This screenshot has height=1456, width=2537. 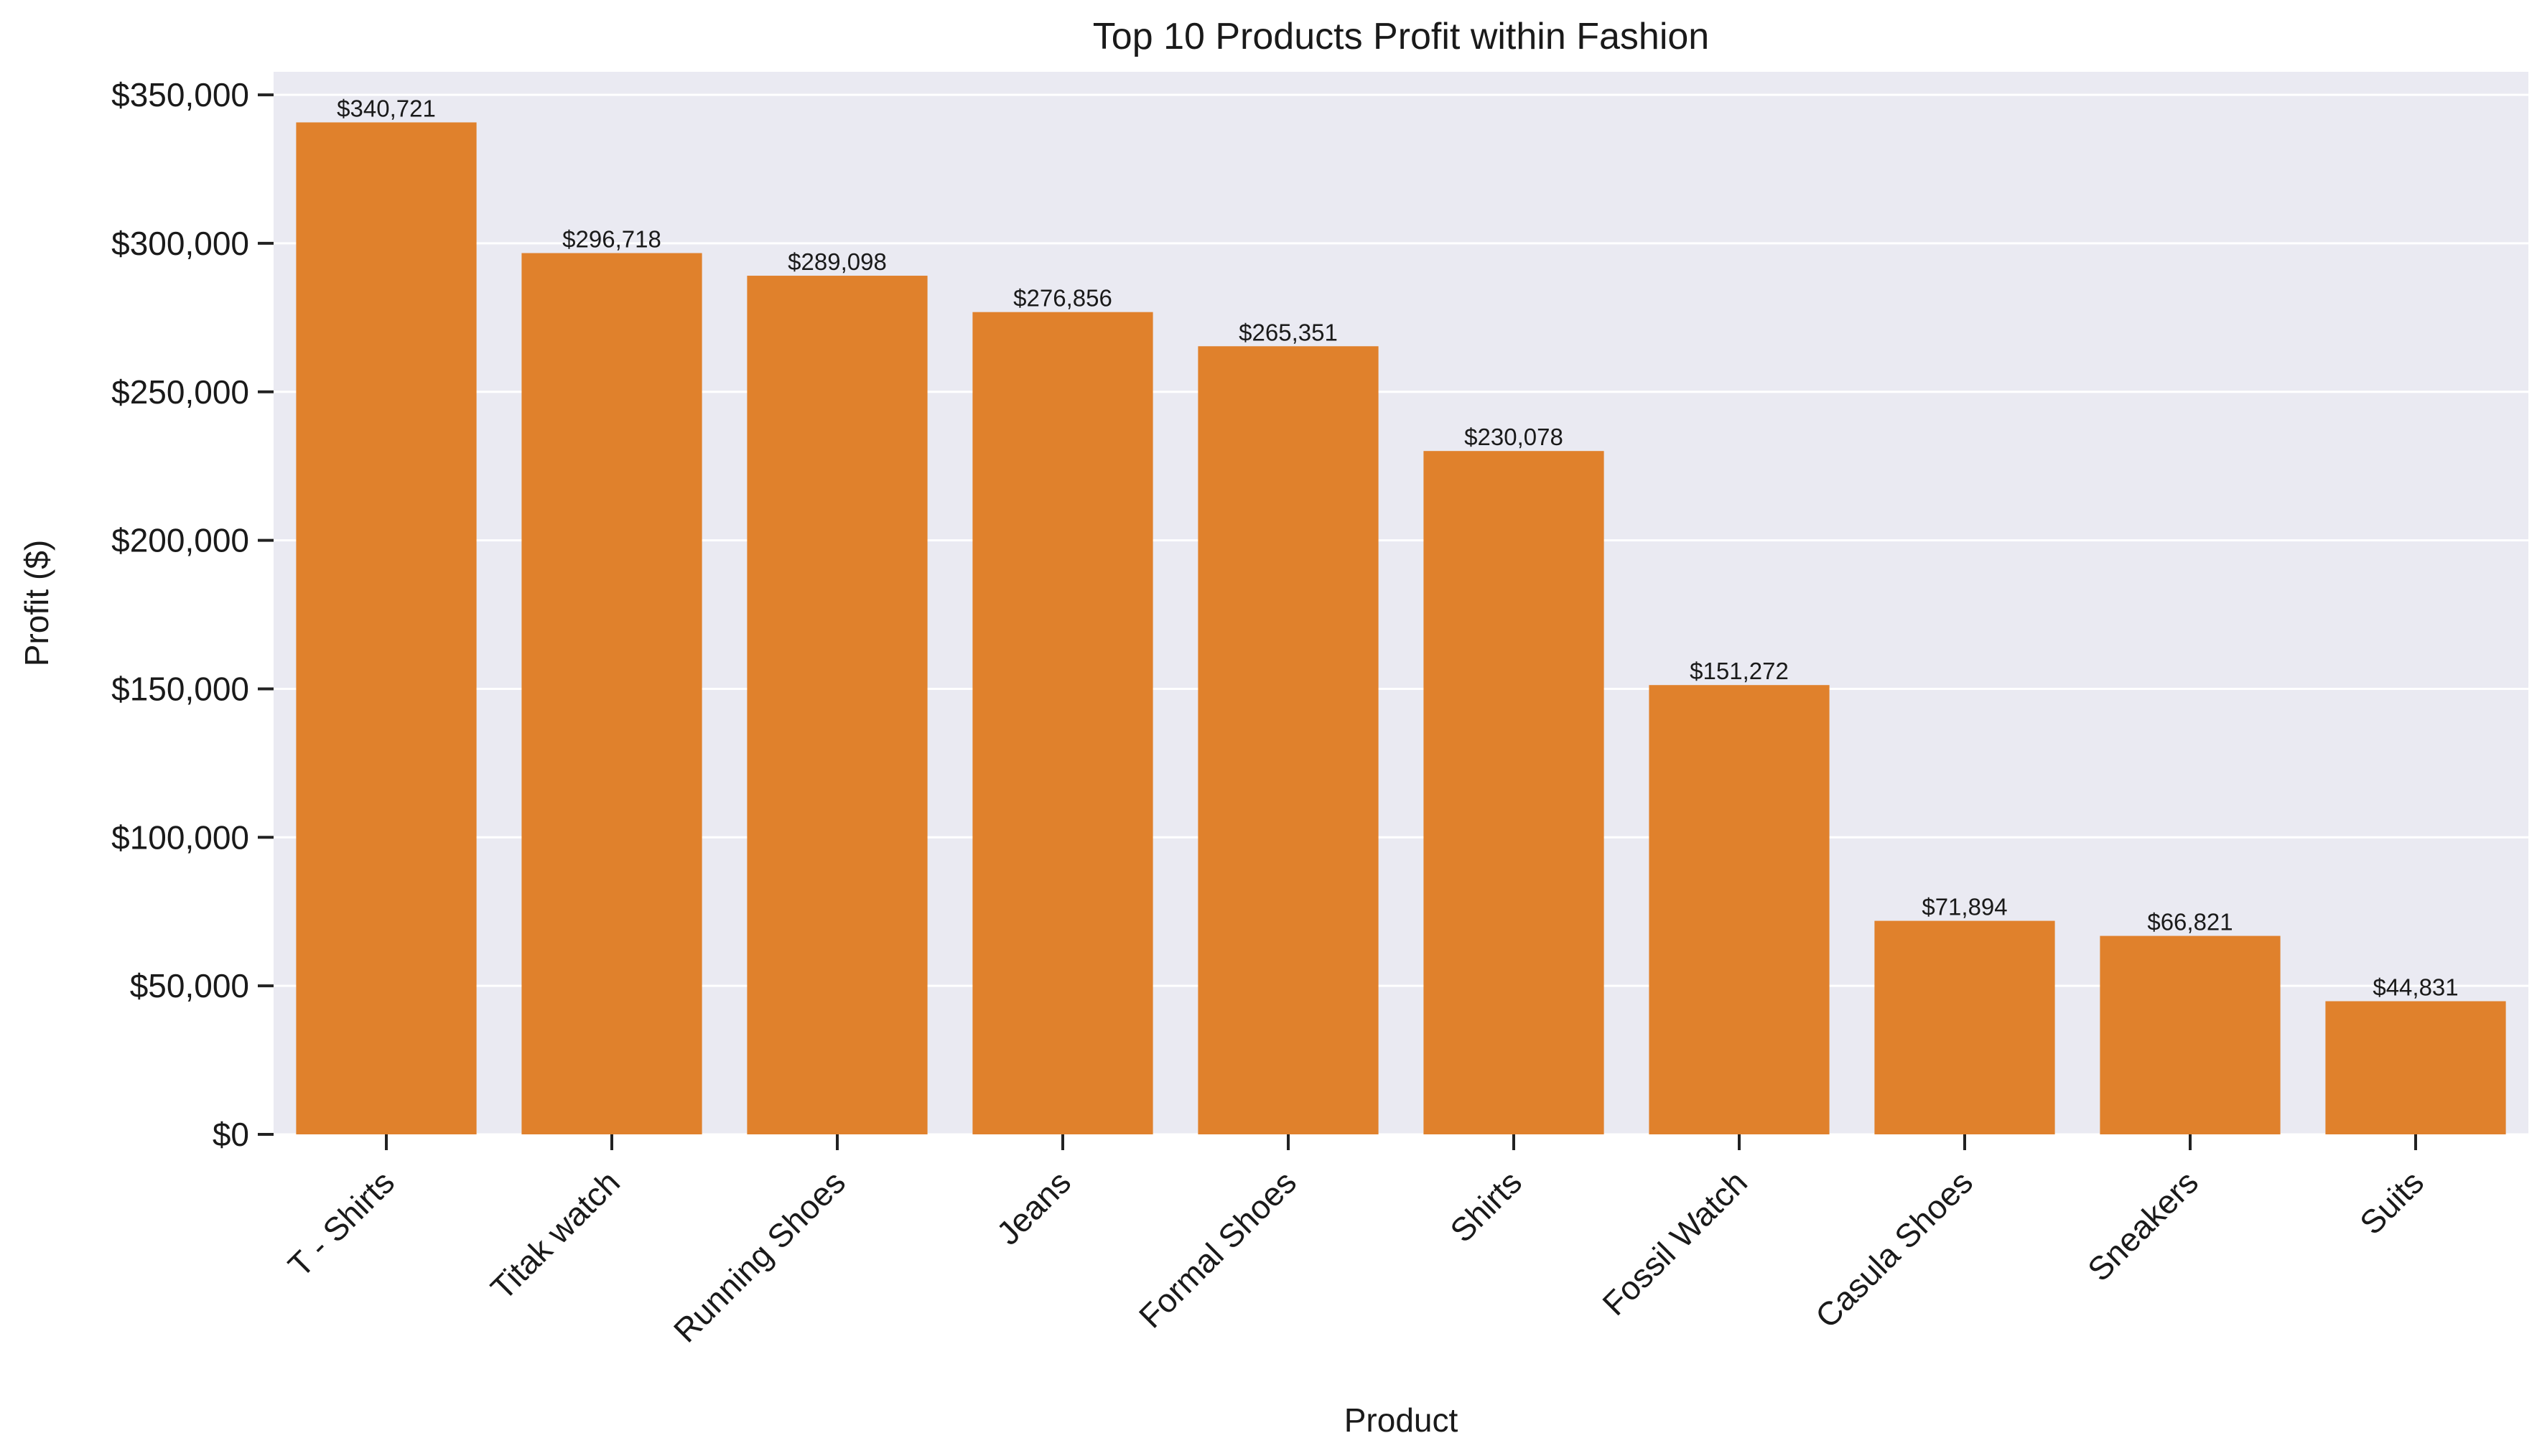 What do you see at coordinates (1401, 1420) in the screenshot?
I see `x-axis-label: Product` at bounding box center [1401, 1420].